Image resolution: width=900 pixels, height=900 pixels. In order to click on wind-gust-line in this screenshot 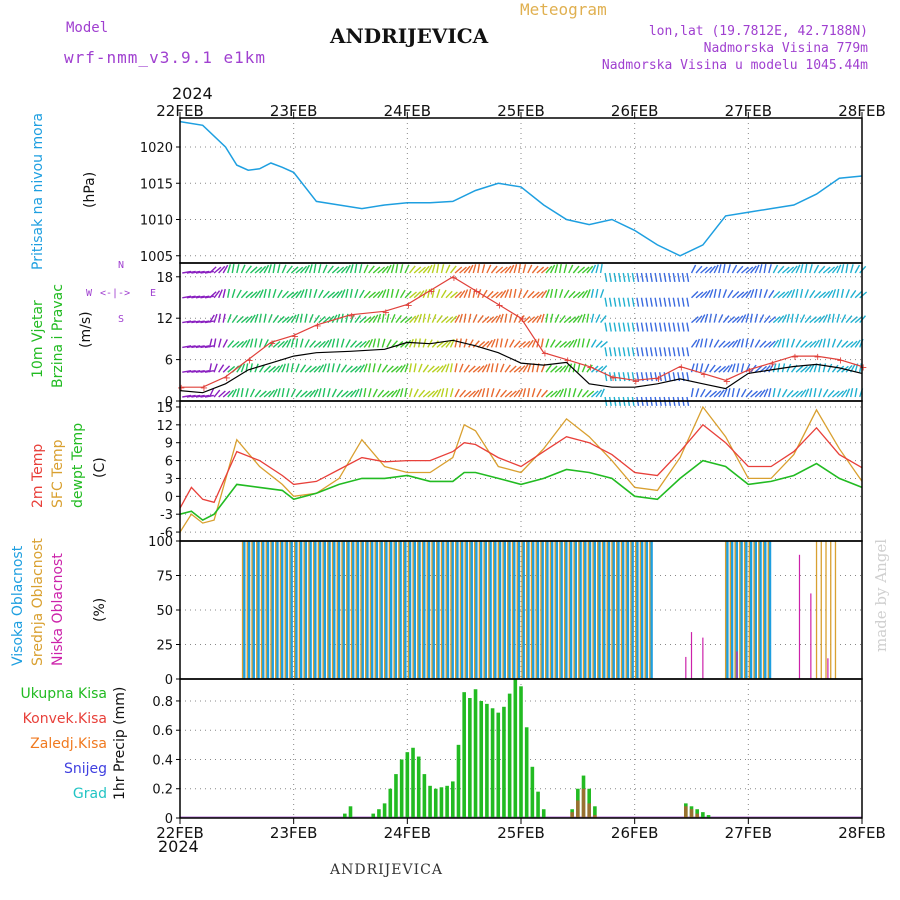, I will do `click(521, 332)`.